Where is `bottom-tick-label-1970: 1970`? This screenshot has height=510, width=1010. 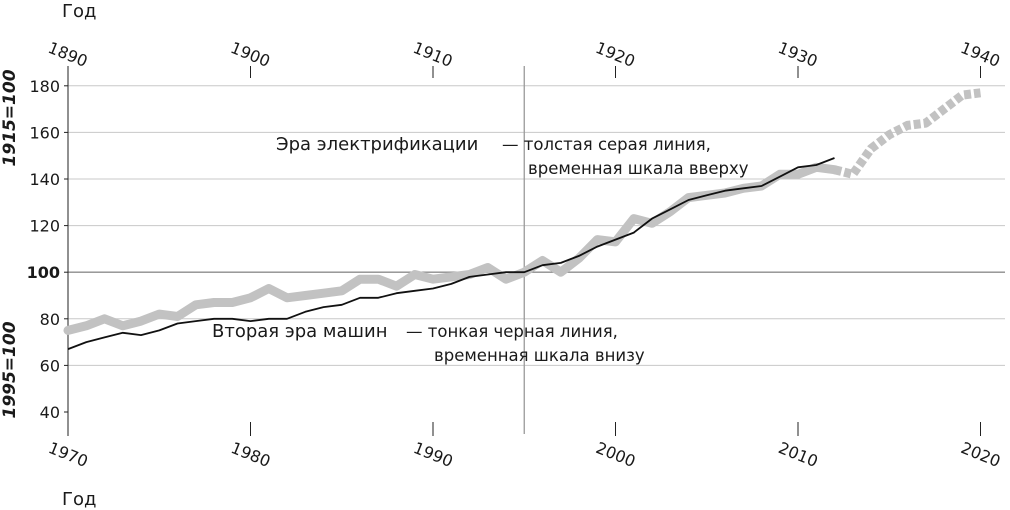
bottom-tick-label-1970: 1970 is located at coordinates (68, 454).